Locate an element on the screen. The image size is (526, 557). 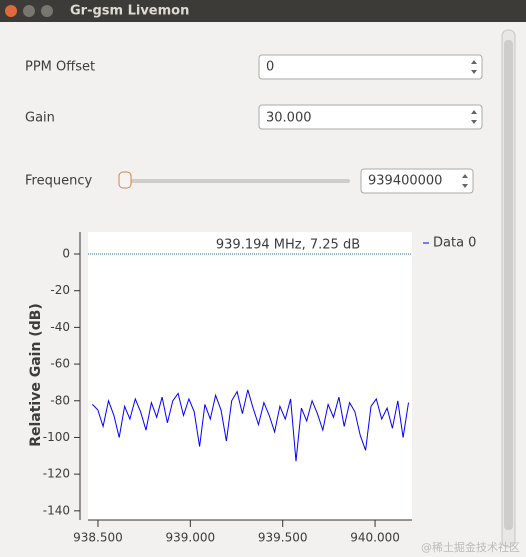
close-button is located at coordinates (11, 11).